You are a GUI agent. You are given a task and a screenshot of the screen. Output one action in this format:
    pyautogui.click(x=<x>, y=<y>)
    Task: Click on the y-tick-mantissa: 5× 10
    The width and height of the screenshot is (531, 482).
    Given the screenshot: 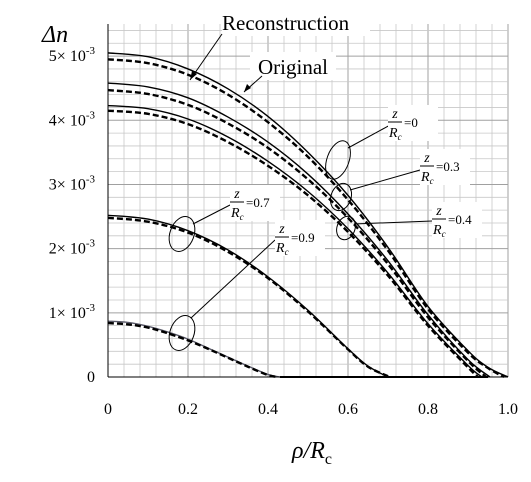 What is the action you would take?
    pyautogui.click(x=67, y=56)
    